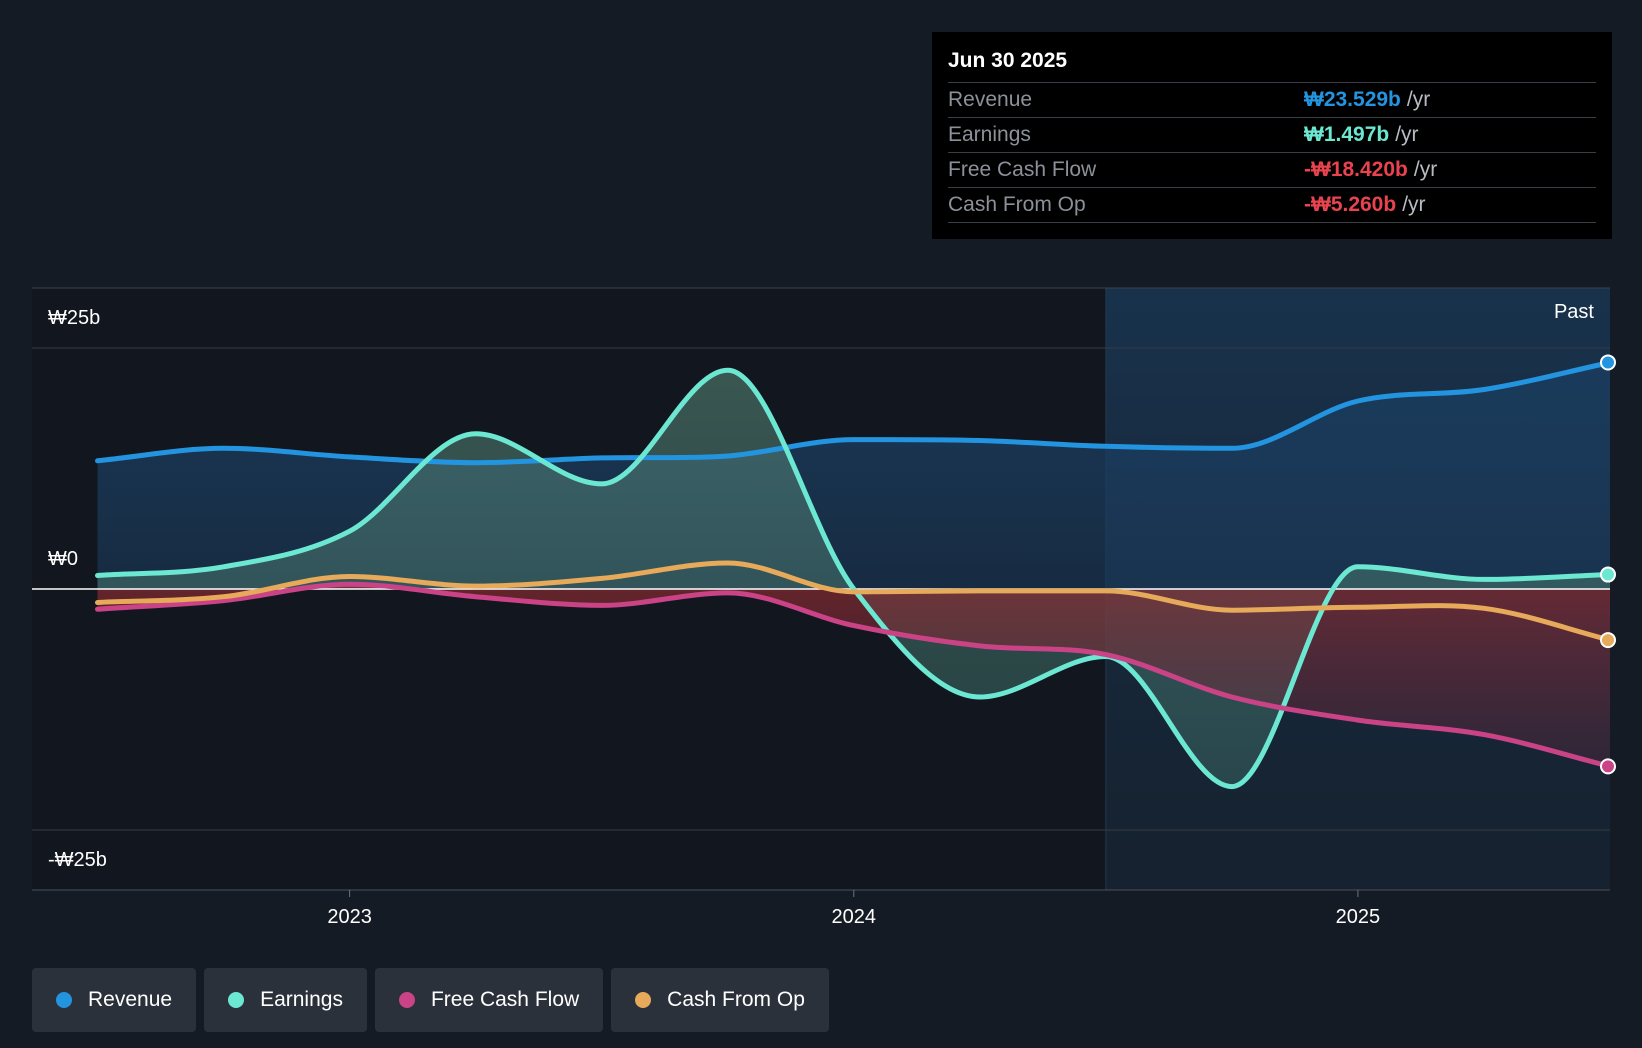 The image size is (1642, 1048). What do you see at coordinates (1347, 134) in the screenshot?
I see `tooltip-value: ₩1.497b` at bounding box center [1347, 134].